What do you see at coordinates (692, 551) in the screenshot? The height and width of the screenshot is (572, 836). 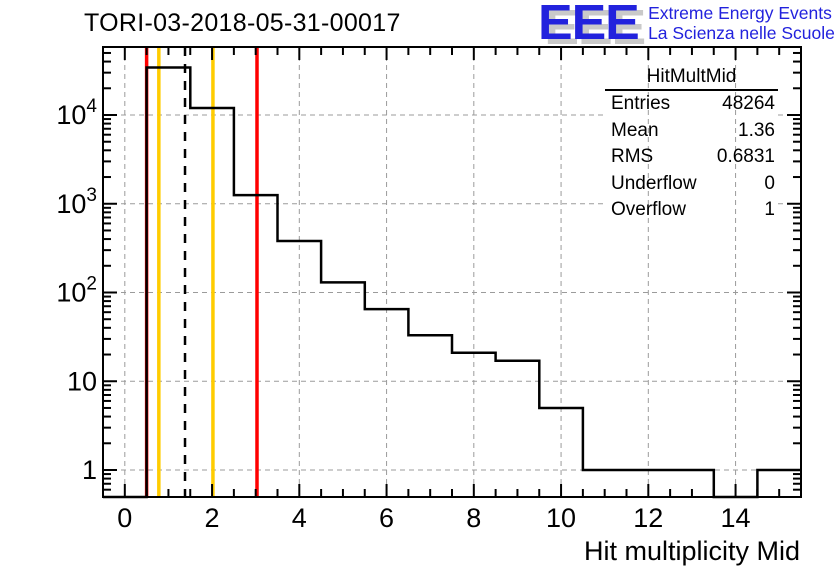 I see `x-axis-title: Hit multiplicity Mid` at bounding box center [692, 551].